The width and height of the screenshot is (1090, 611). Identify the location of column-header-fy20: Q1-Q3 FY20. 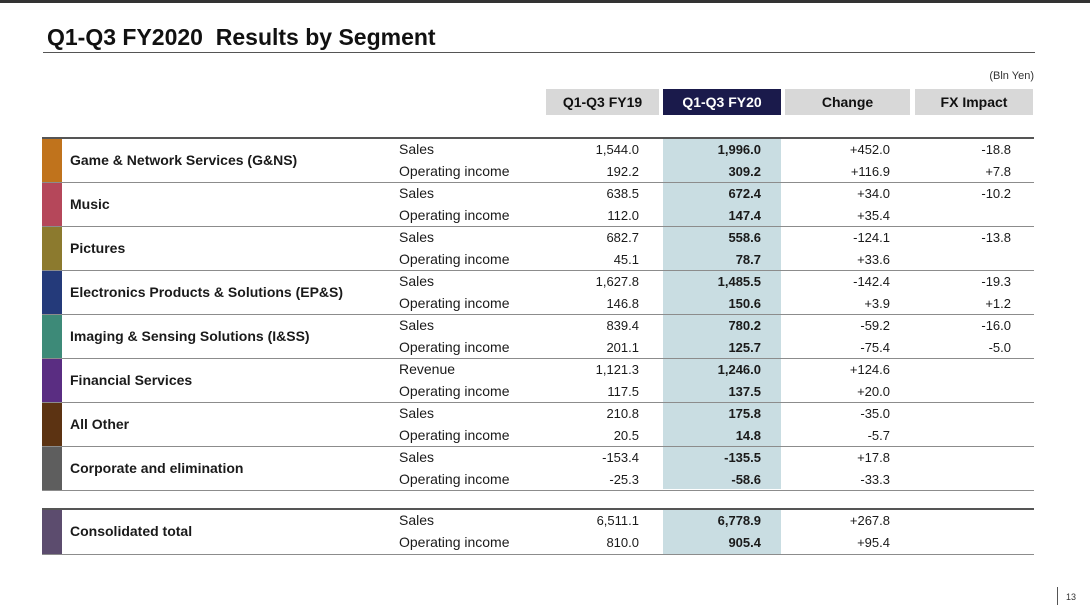
(722, 102).